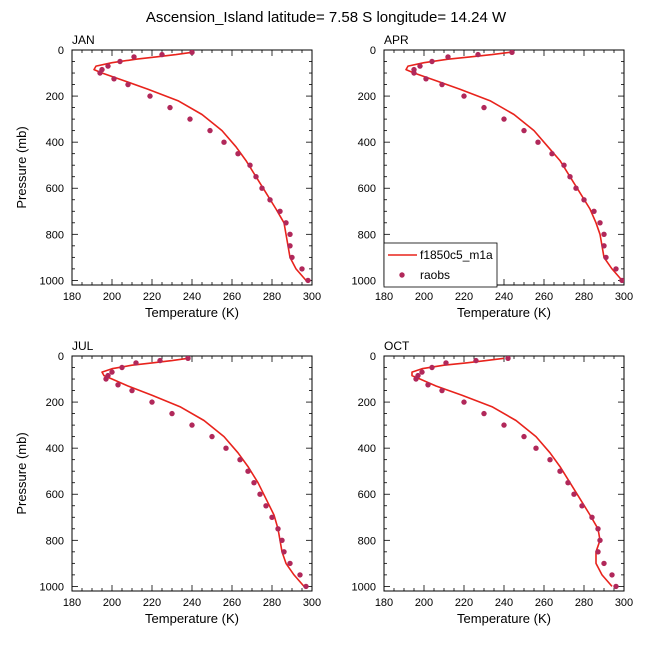 Image resolution: width=648 pixels, height=649 pixels. I want to click on legend: f1850c5_m1a raobs, so click(440, 265).